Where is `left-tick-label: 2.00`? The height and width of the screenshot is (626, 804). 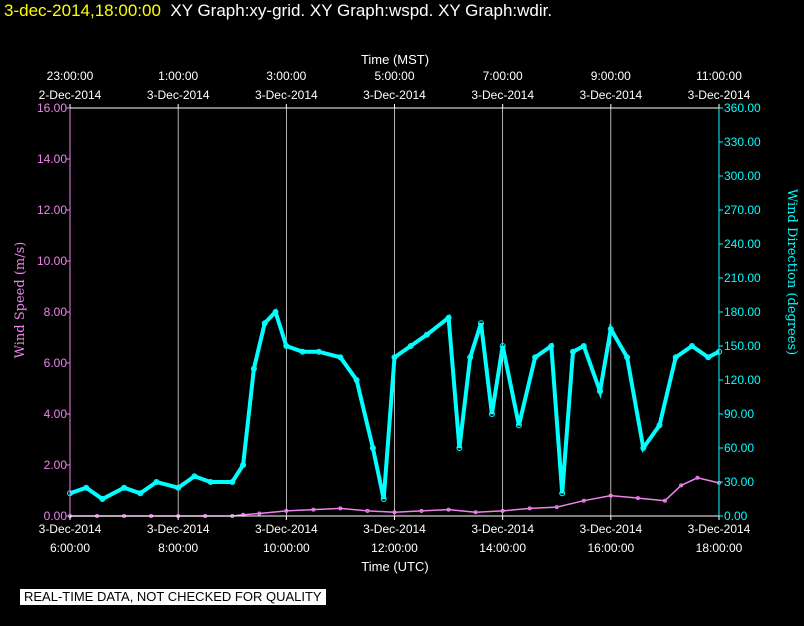
left-tick-label: 2.00 is located at coordinates (56, 465).